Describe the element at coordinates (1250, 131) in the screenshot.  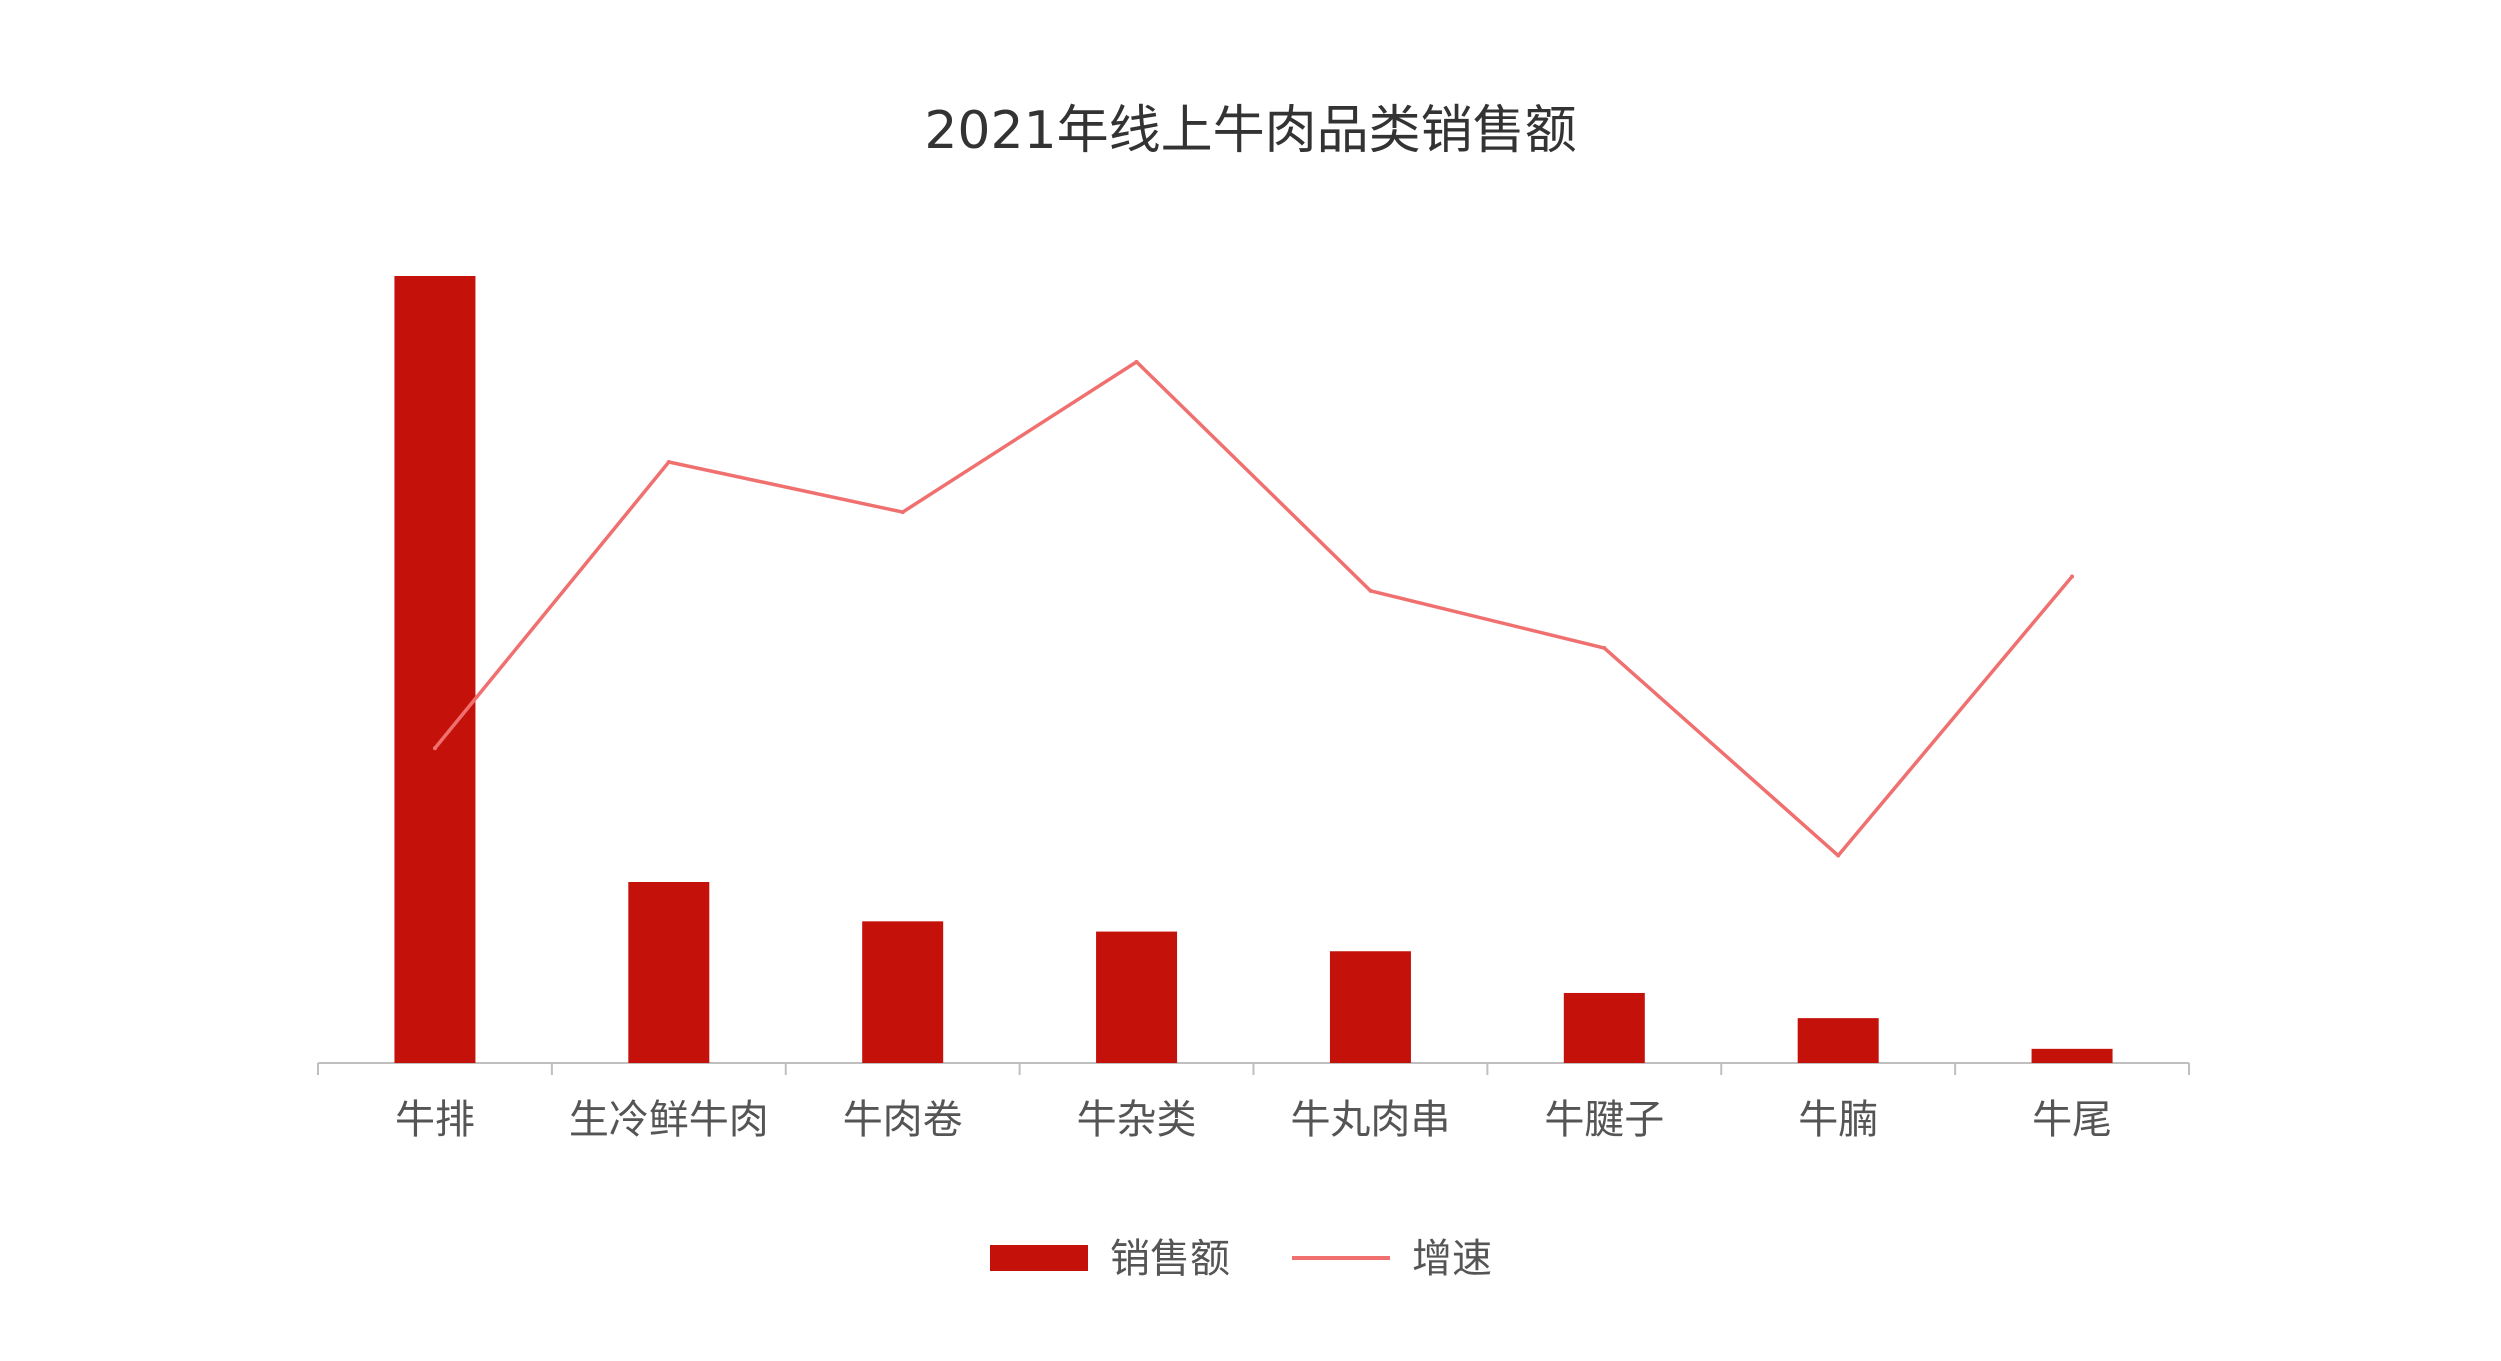
I see `chart-title: 2021年线上牛肉品类销售额` at that location.